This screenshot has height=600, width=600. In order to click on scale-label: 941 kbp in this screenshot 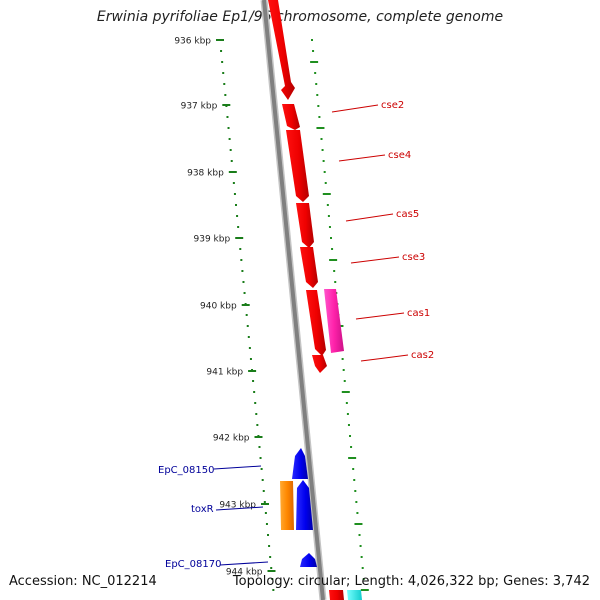, I will do `click(224, 373)`.